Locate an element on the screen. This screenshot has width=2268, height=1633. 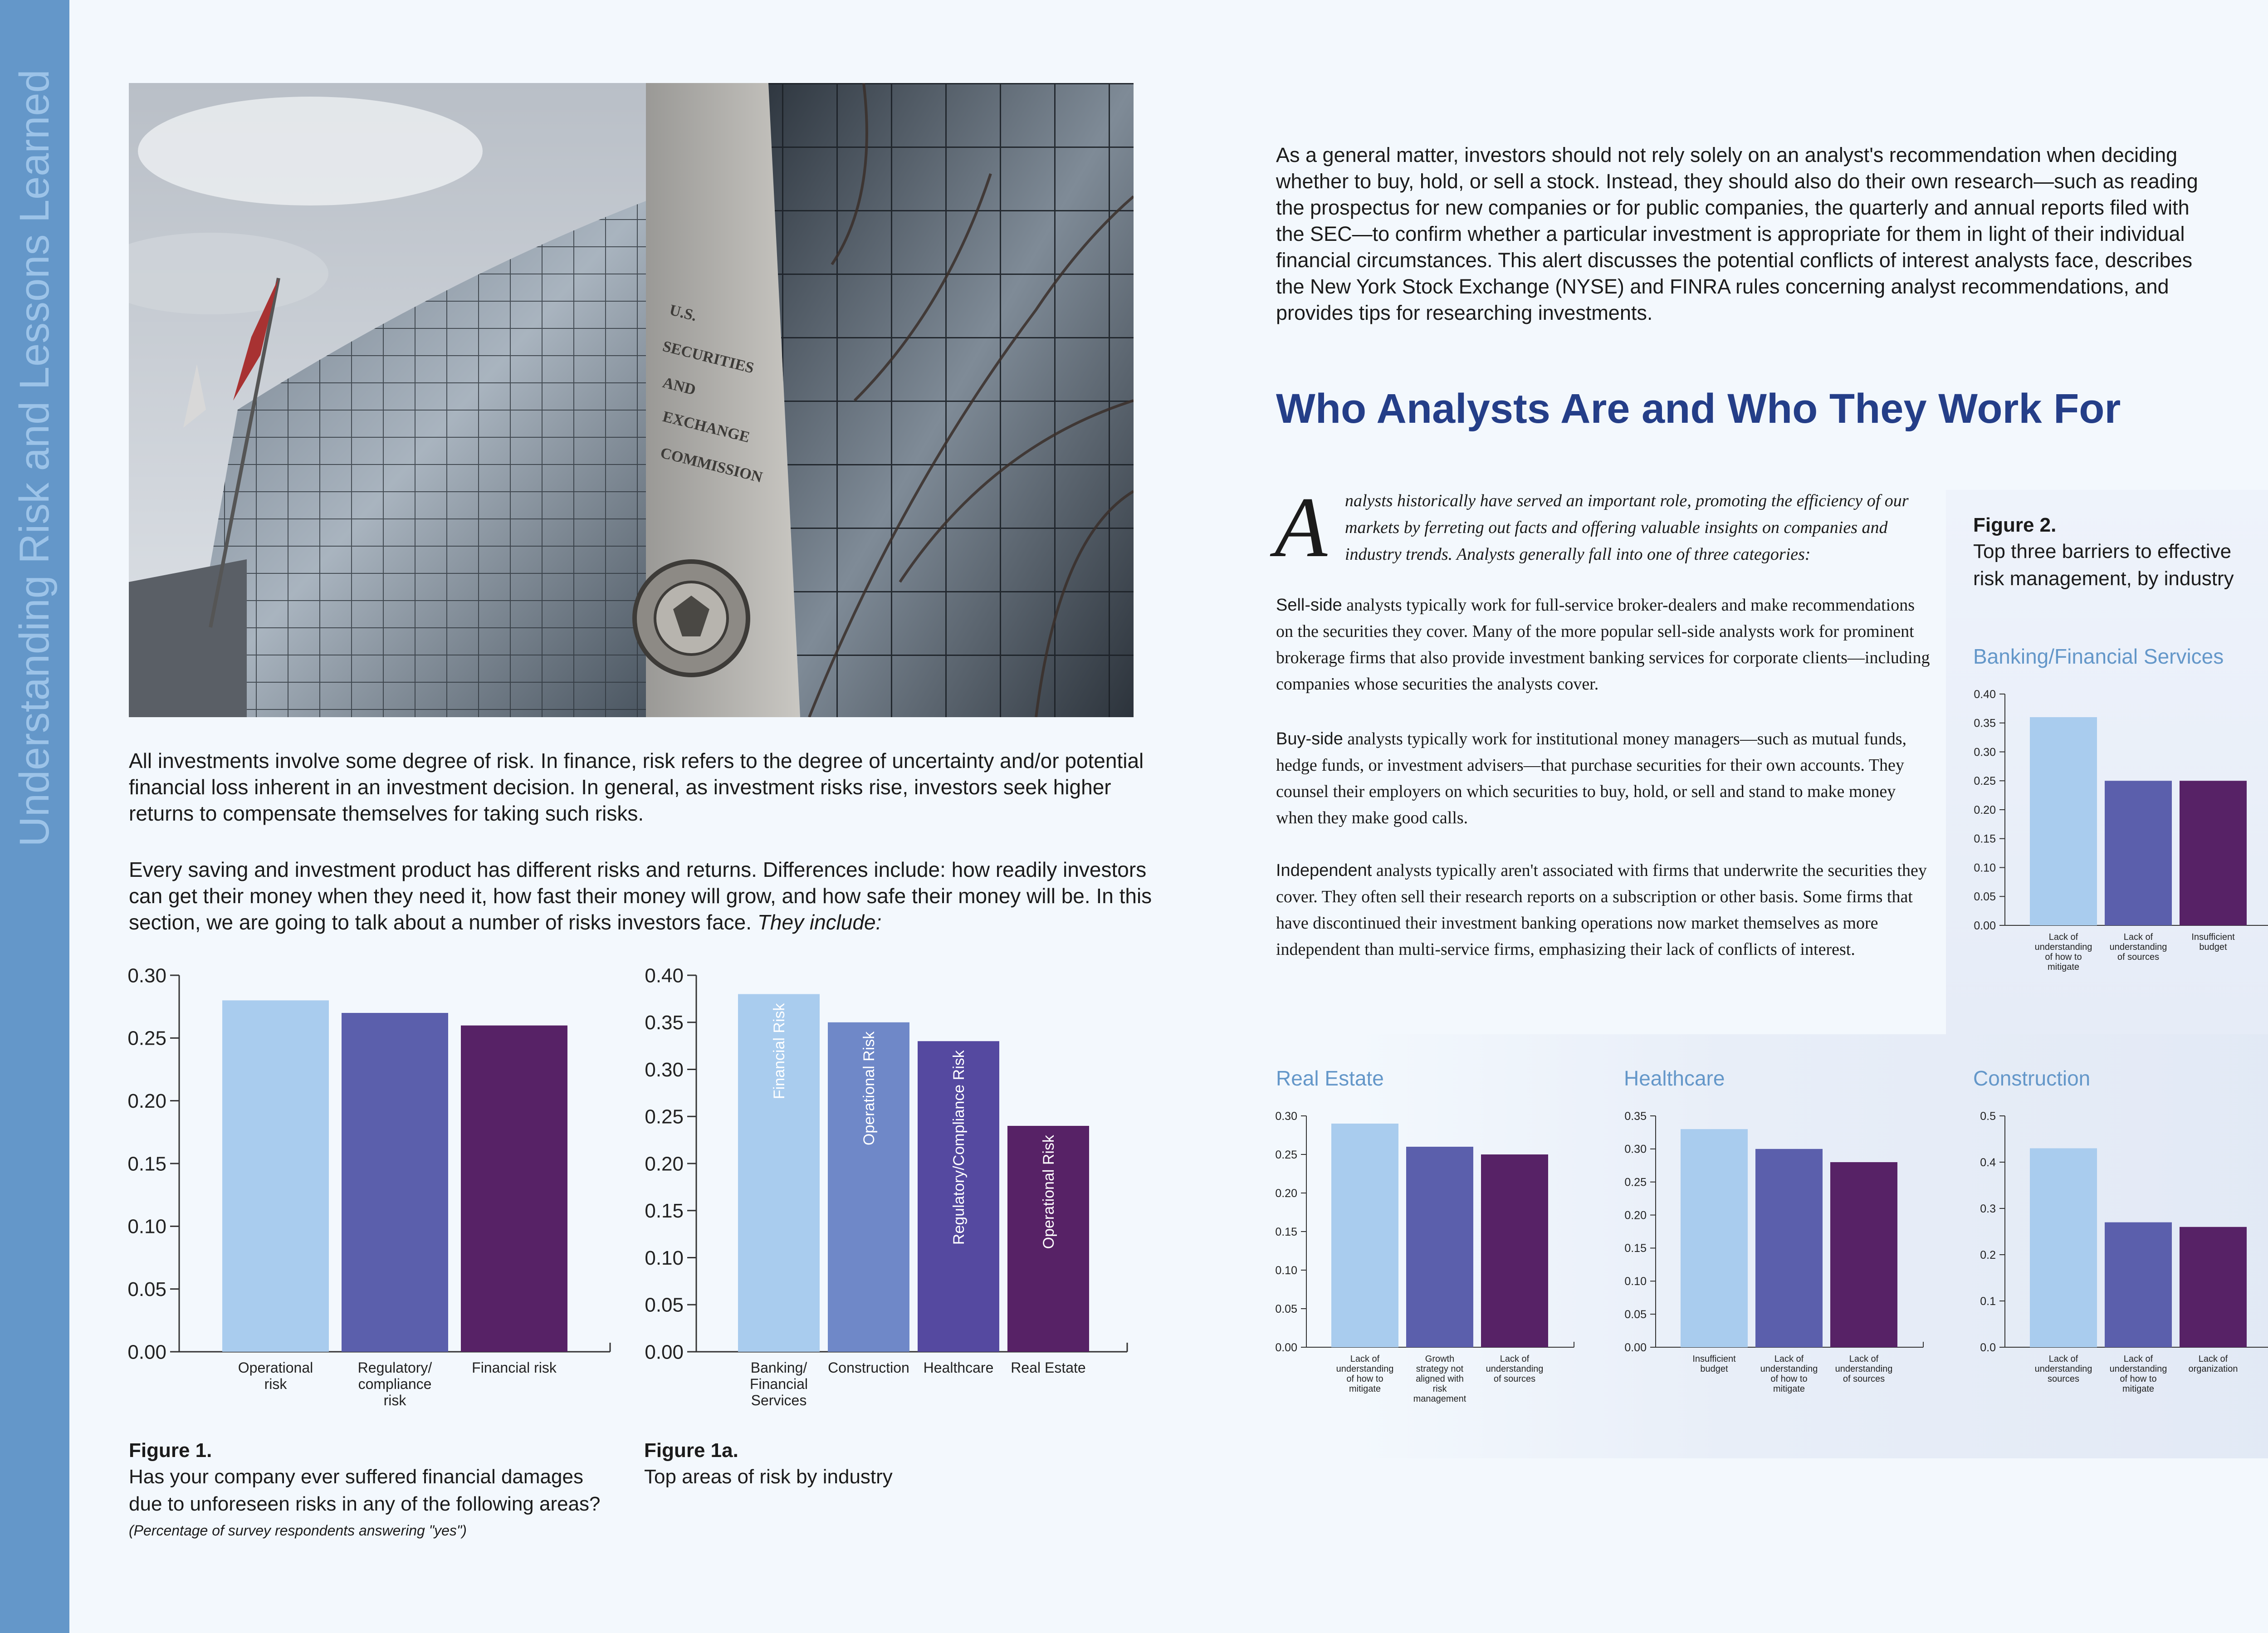
y-tick-label: 0.5 is located at coordinates (1988, 1116).